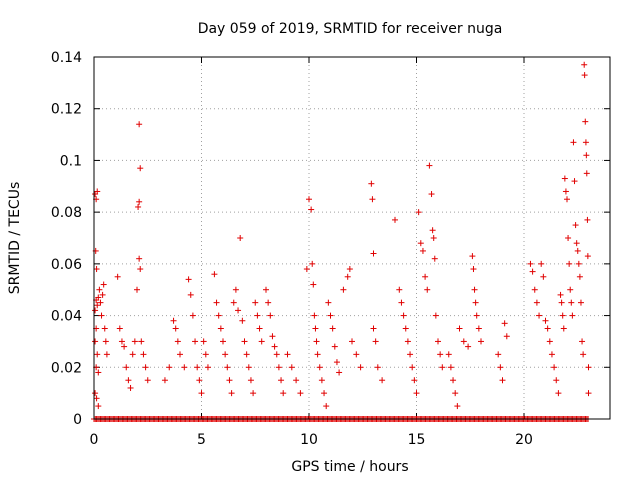 This screenshot has height=480, width=640. Describe the element at coordinates (66, 110) in the screenshot. I see `y-tick-label: 0.12` at that location.